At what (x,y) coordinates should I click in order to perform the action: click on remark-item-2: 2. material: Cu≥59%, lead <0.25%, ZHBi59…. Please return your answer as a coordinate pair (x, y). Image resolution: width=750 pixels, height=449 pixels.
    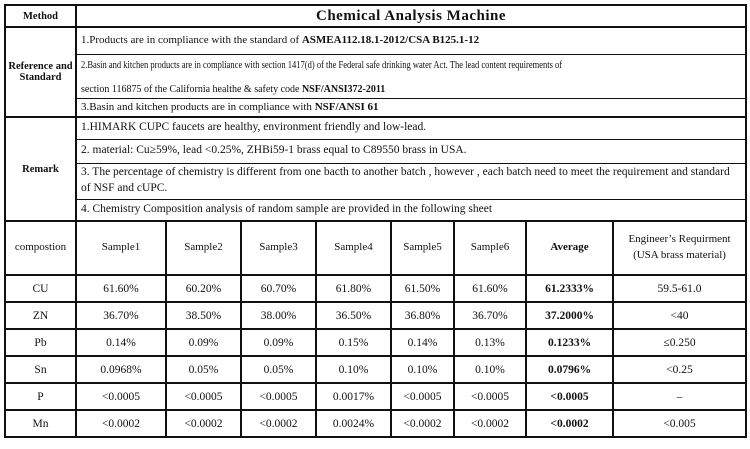
    Looking at the image, I should click on (411, 151).